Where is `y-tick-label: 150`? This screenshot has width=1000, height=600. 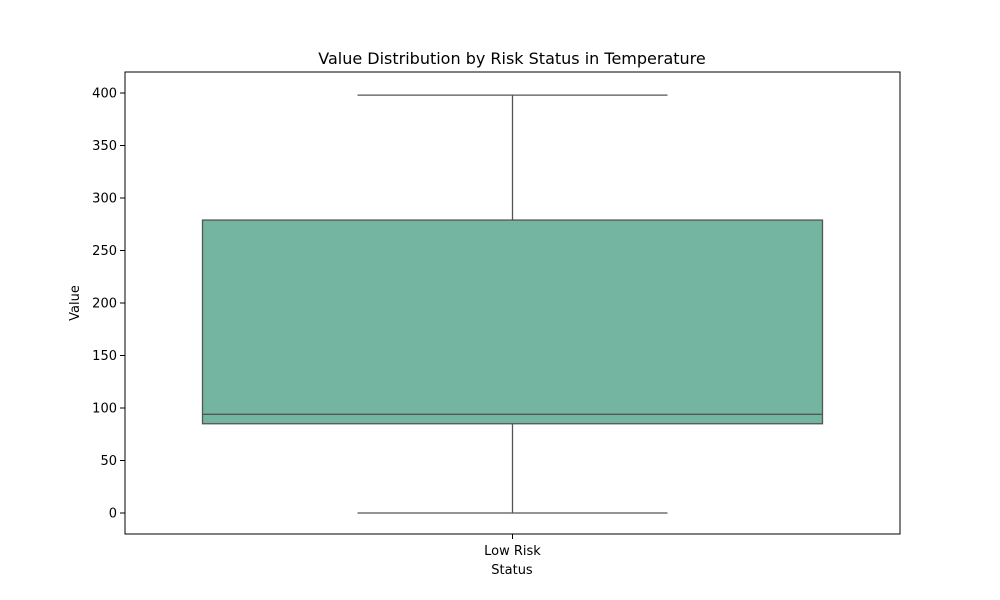 y-tick-label: 150 is located at coordinates (104, 356).